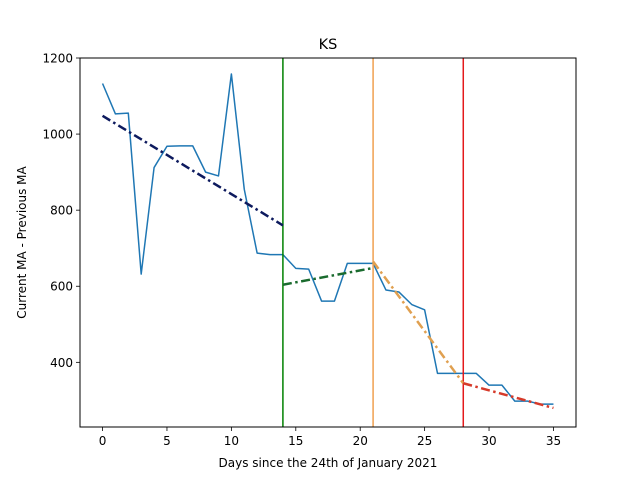  Describe the element at coordinates (553, 441) in the screenshot. I see `x-tick-label-35: 35` at that location.